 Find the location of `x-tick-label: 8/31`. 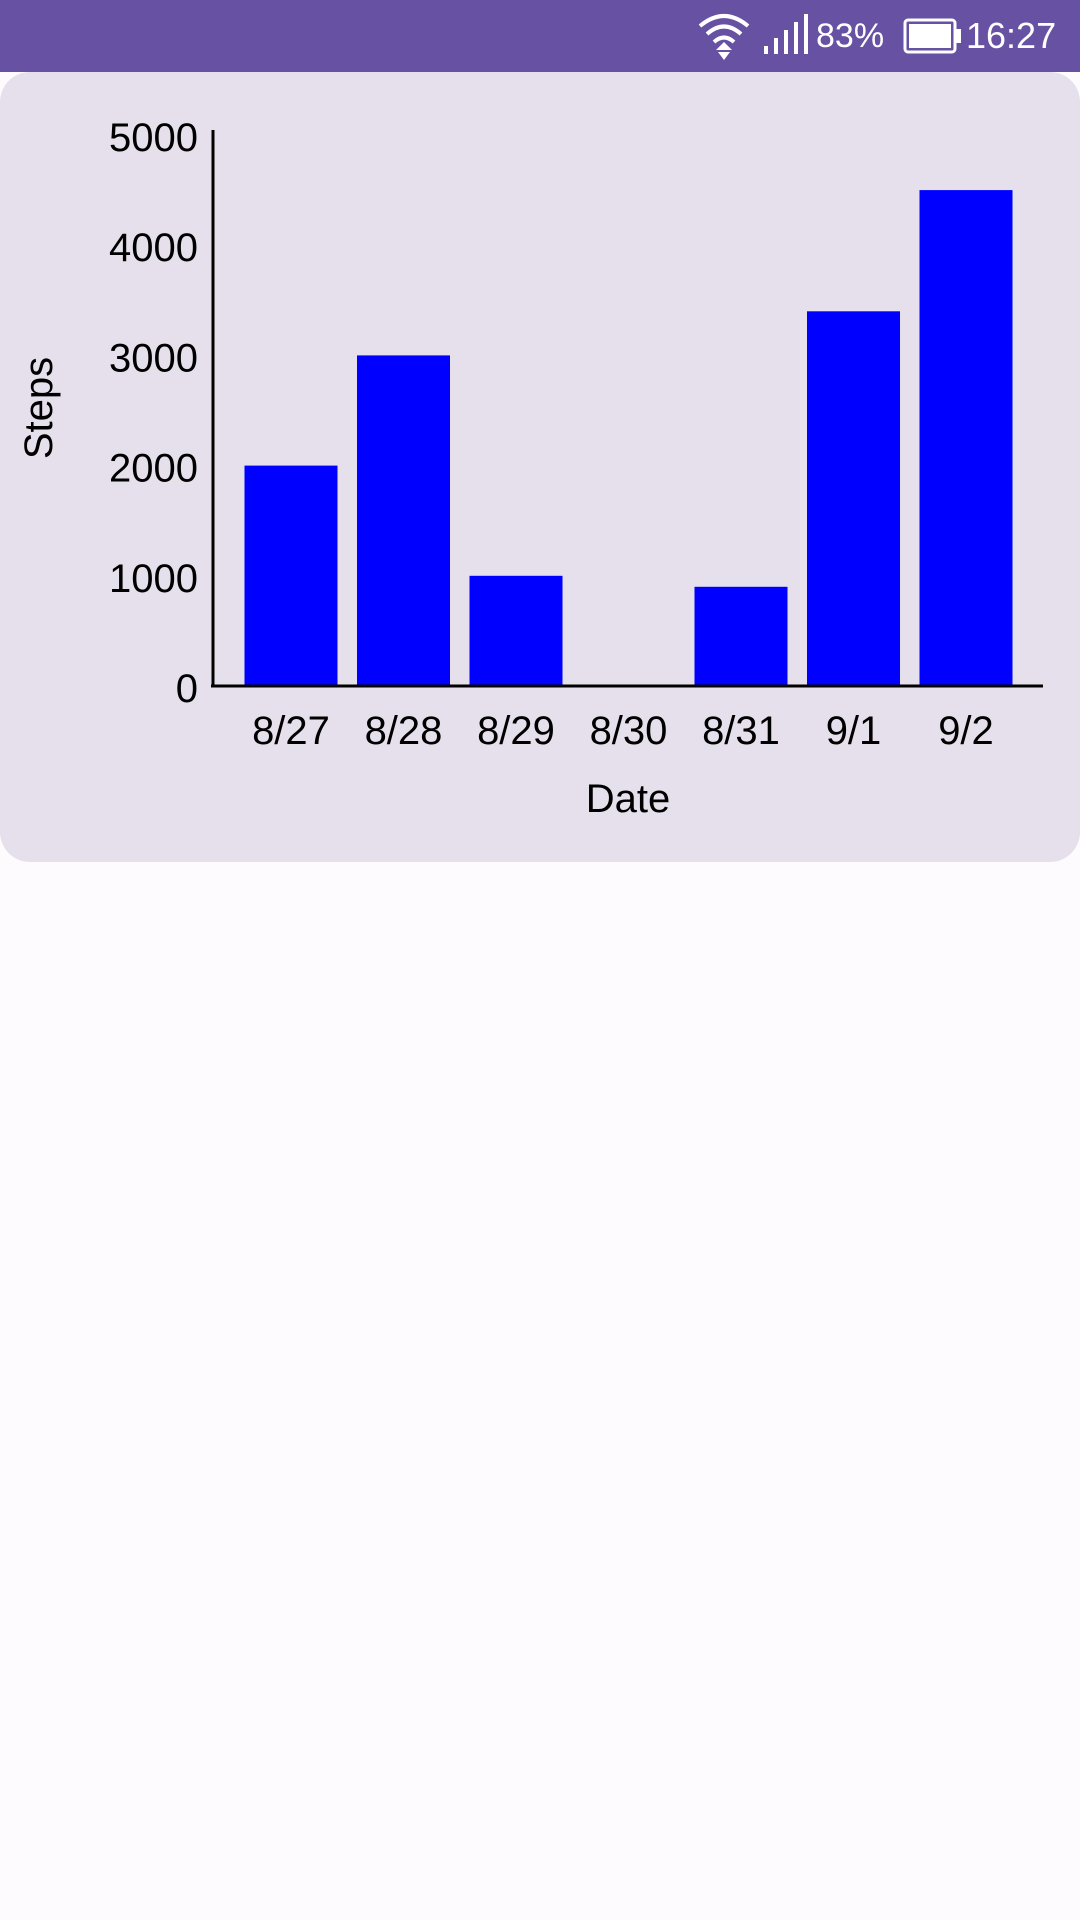

x-tick-label: 8/31 is located at coordinates (741, 731).